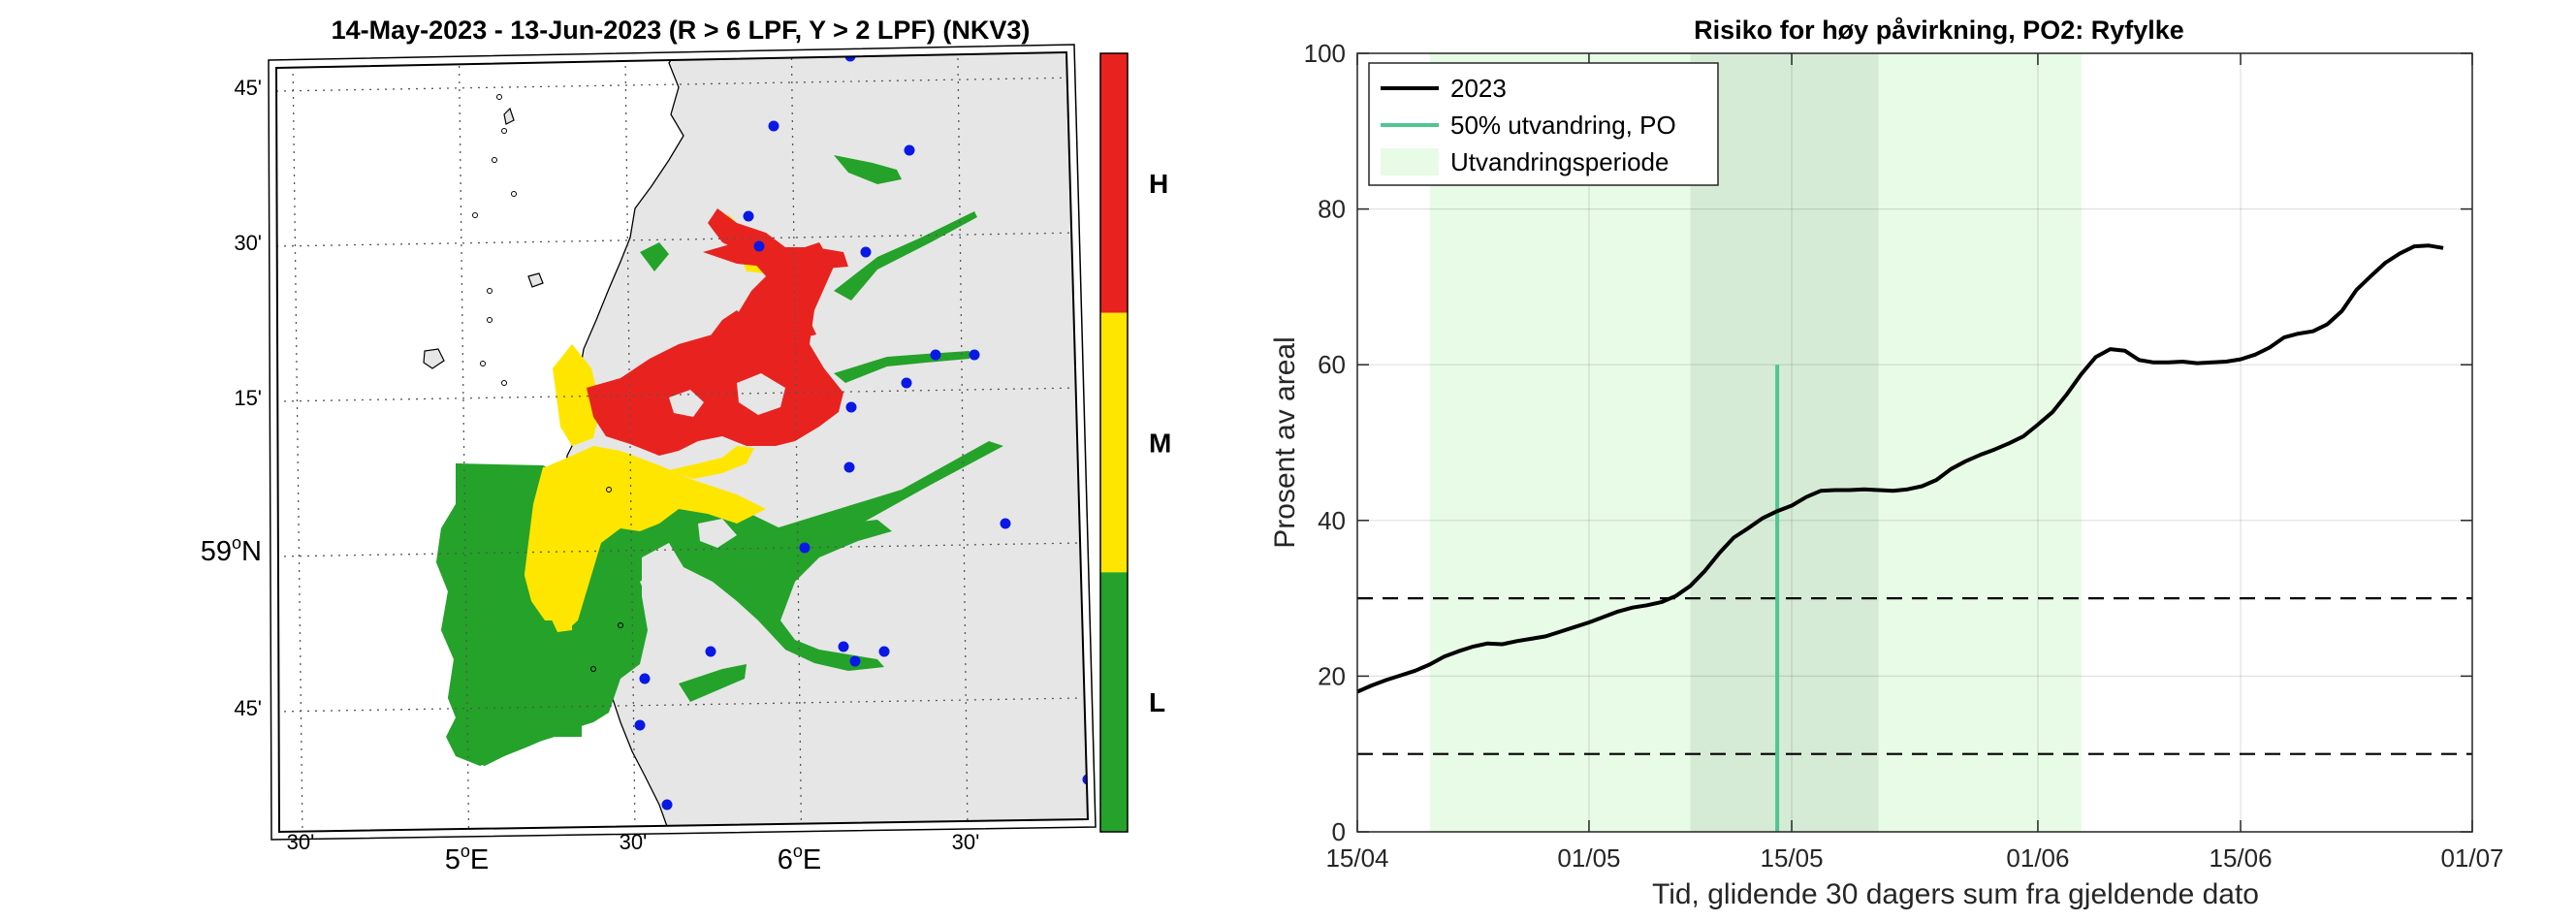 Image resolution: width=2576 pixels, height=922 pixels. What do you see at coordinates (1332, 521) in the screenshot?
I see `y-tick-label: 40` at bounding box center [1332, 521].